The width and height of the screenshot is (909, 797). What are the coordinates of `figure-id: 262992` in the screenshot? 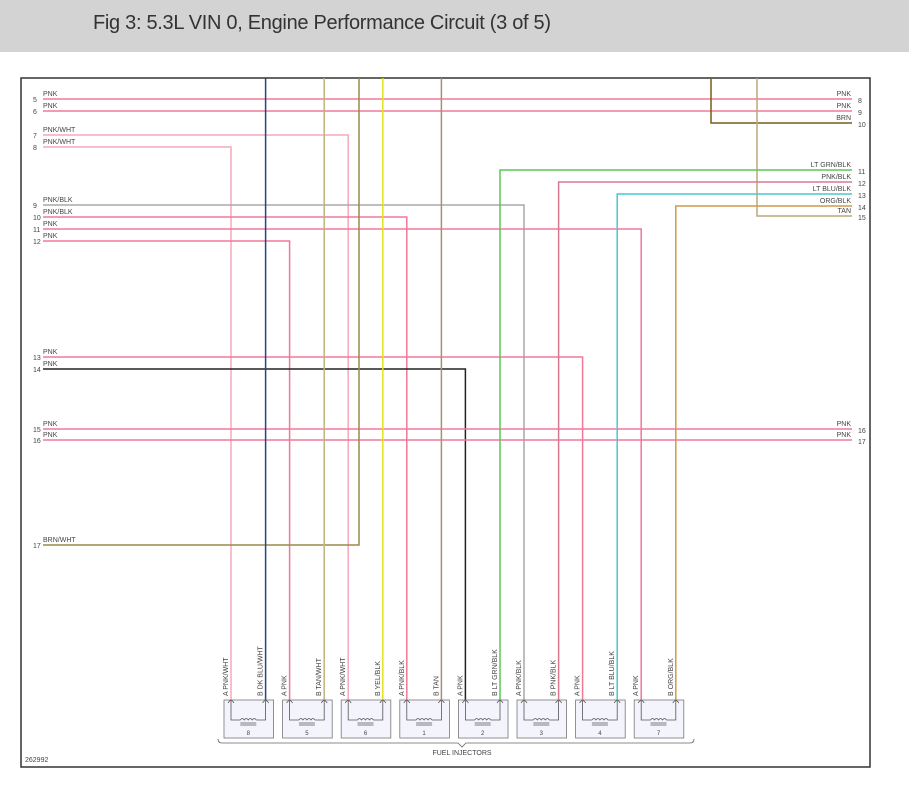 It's located at (36, 760).